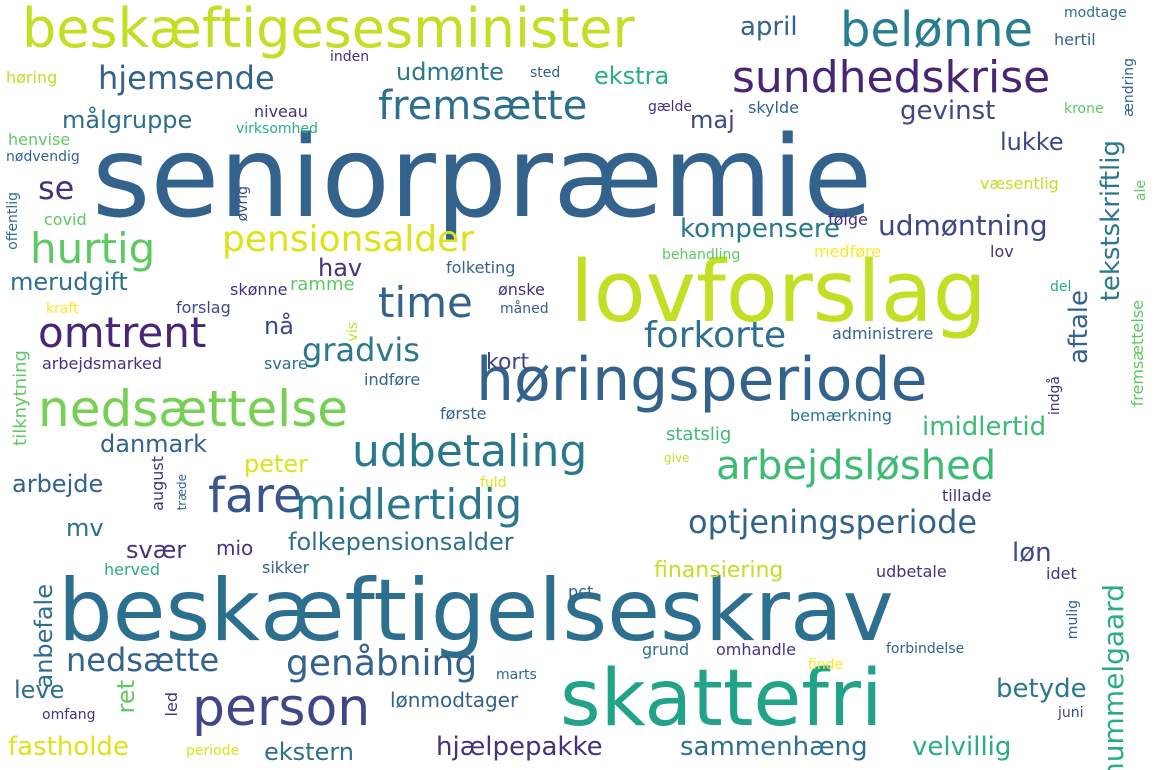 The height and width of the screenshot is (770, 1155). What do you see at coordinates (235, 548) in the screenshot?
I see `word-mio: mio` at bounding box center [235, 548].